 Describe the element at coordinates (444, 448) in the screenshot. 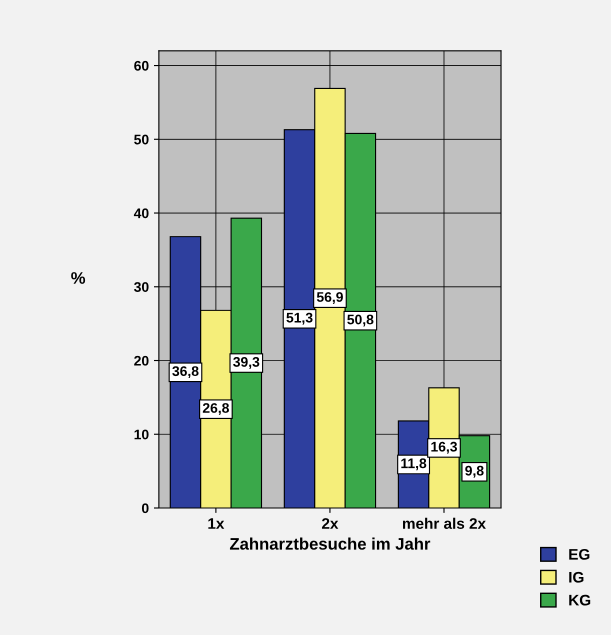

I see `data-label: 16,3` at that location.